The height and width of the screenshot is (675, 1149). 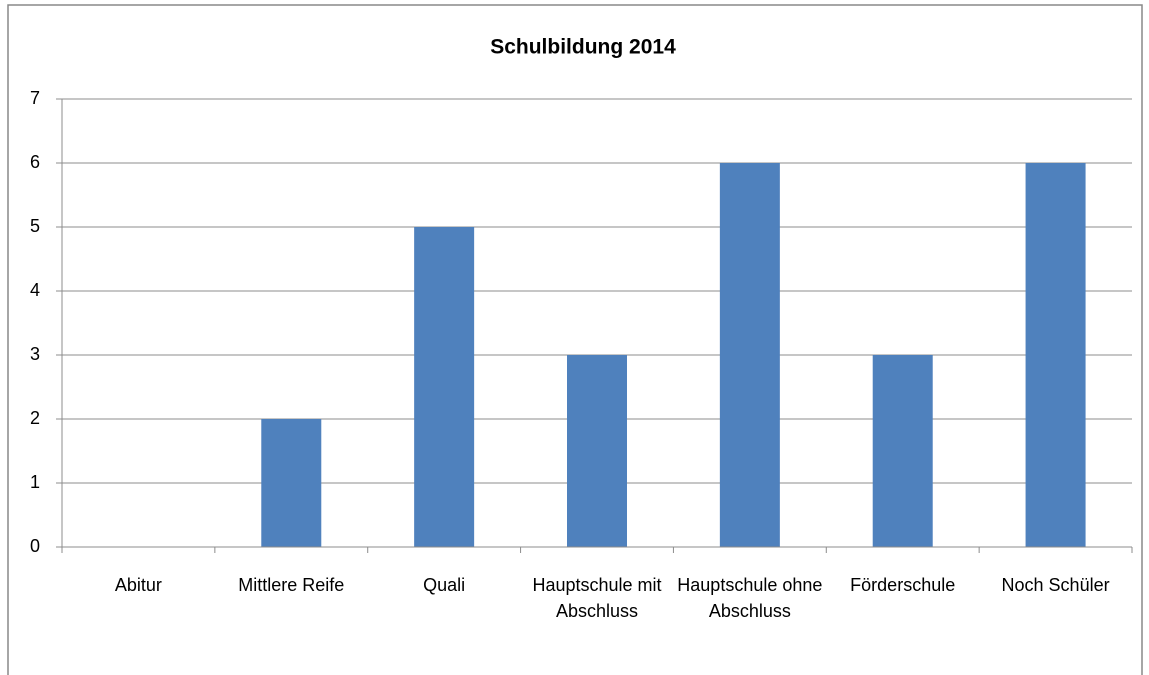 What do you see at coordinates (597, 598) in the screenshot?
I see `x-tick-label: Hauptschule mit Abschluss` at bounding box center [597, 598].